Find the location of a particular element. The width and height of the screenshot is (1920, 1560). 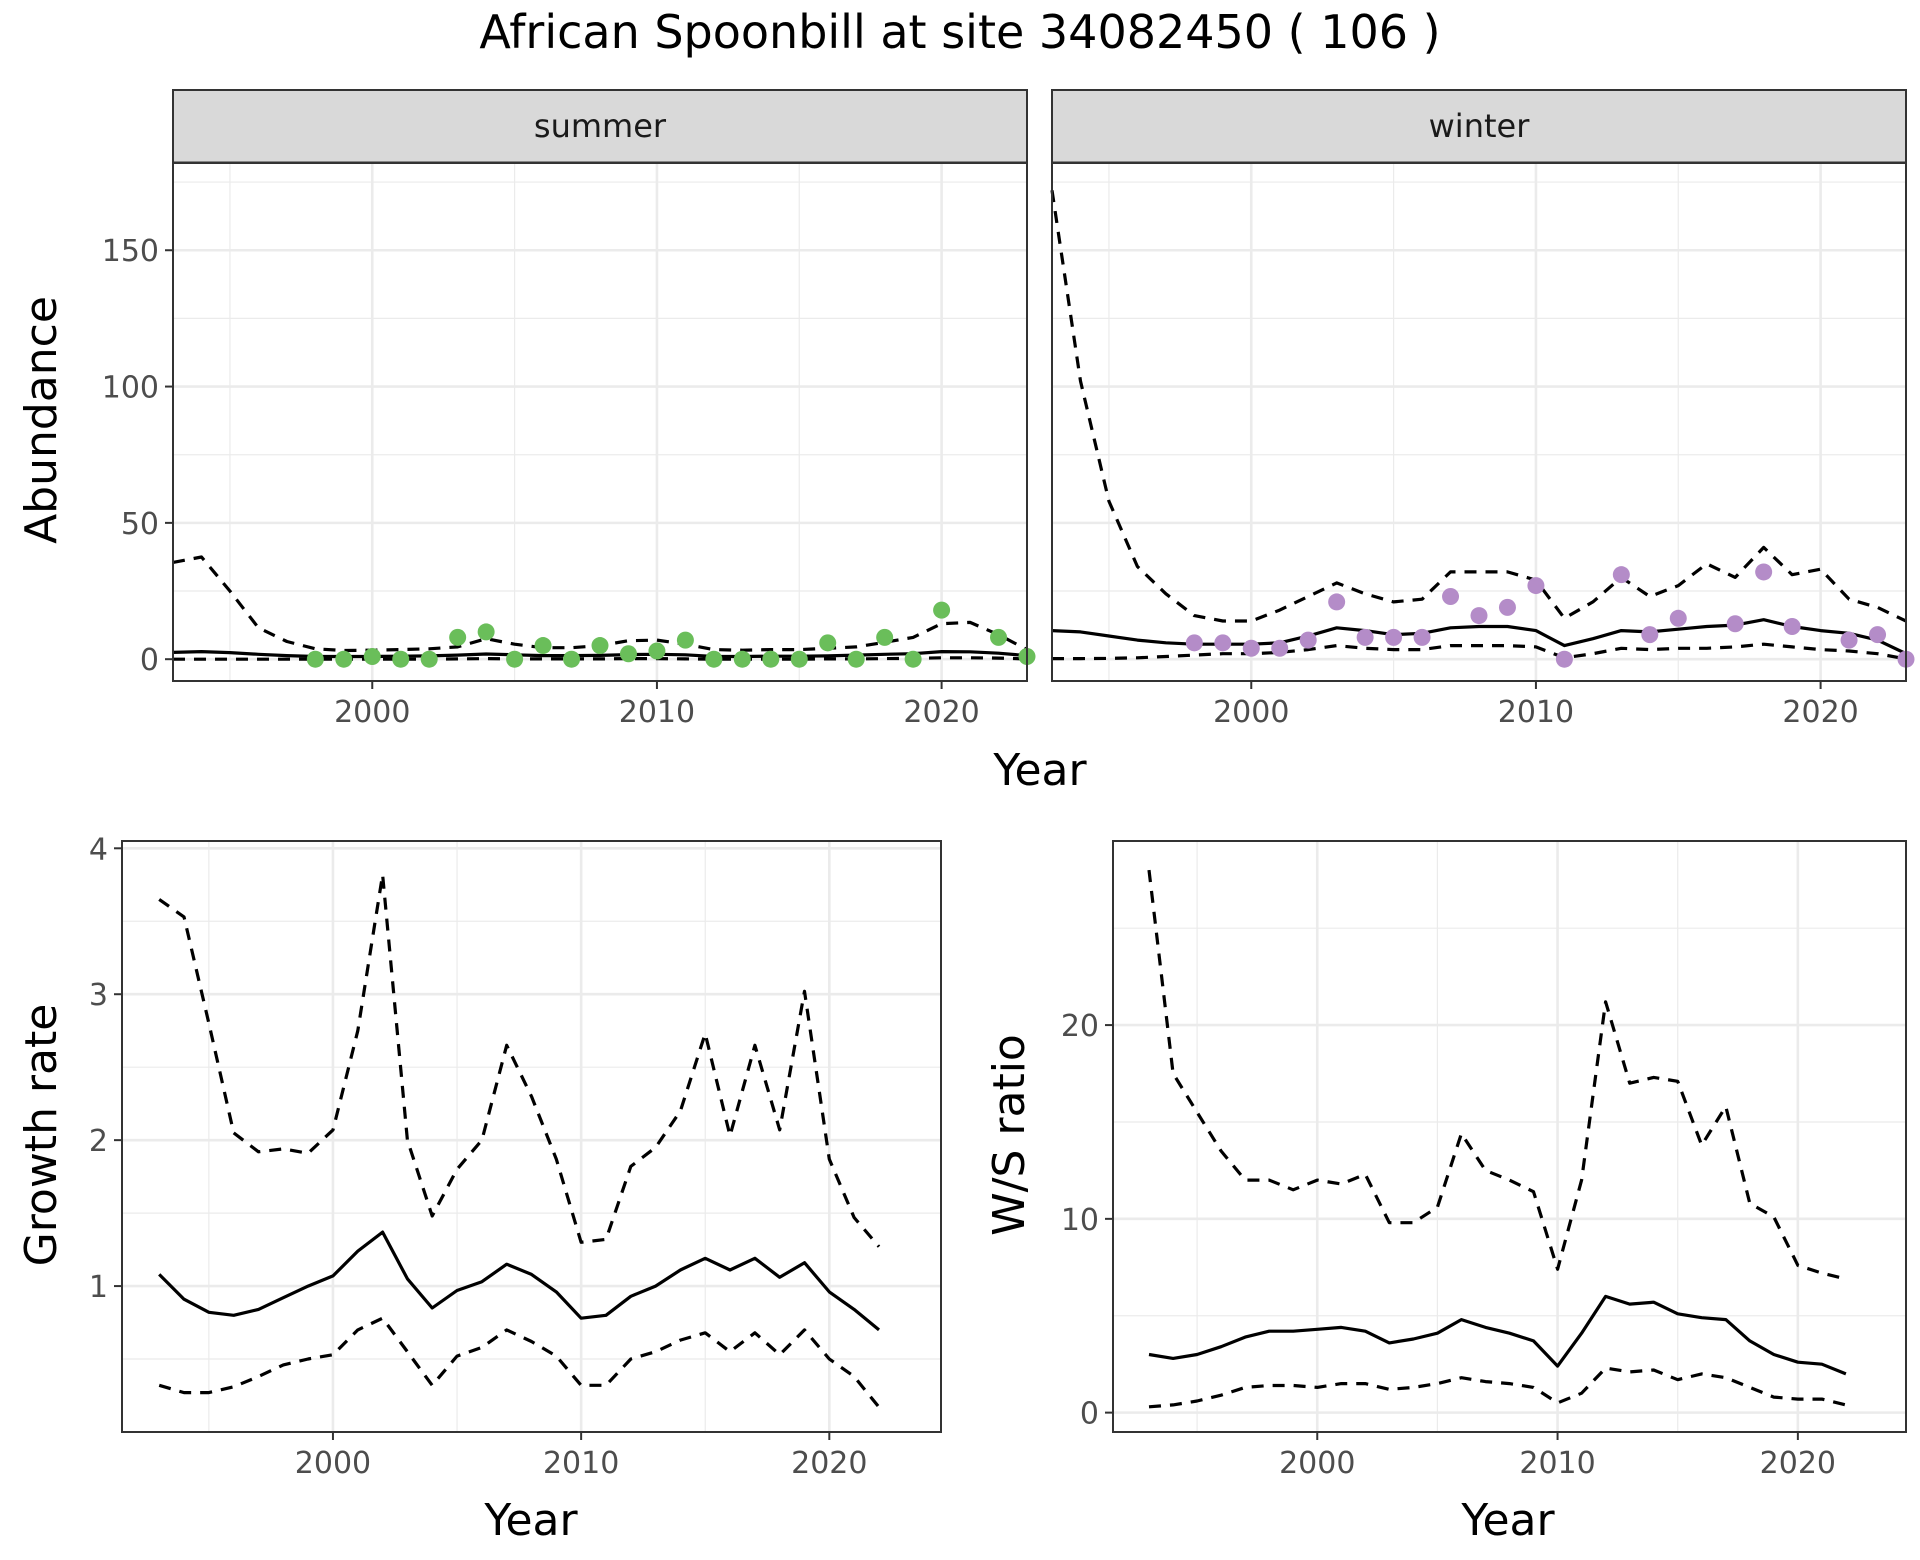

strip-summer is located at coordinates (600, 126).